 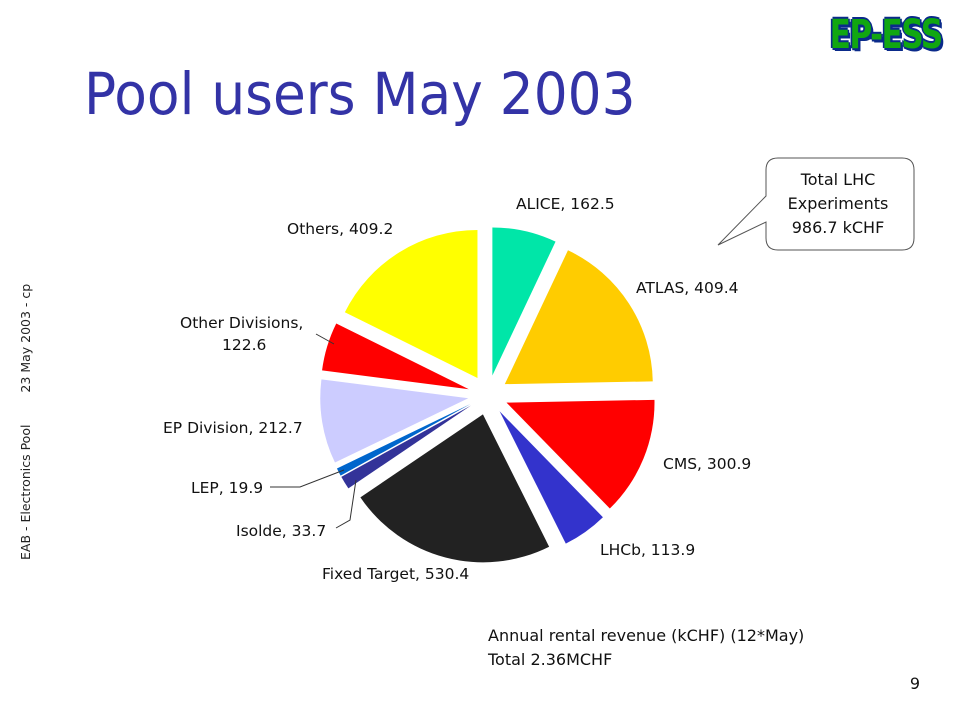 What do you see at coordinates (411, 304) in the screenshot?
I see `pie-slice-others` at bounding box center [411, 304].